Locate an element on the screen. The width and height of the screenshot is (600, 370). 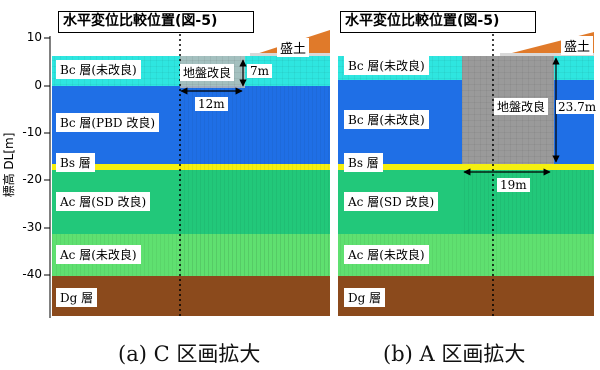
y-tick-label: -40 is located at coordinates (32, 274).